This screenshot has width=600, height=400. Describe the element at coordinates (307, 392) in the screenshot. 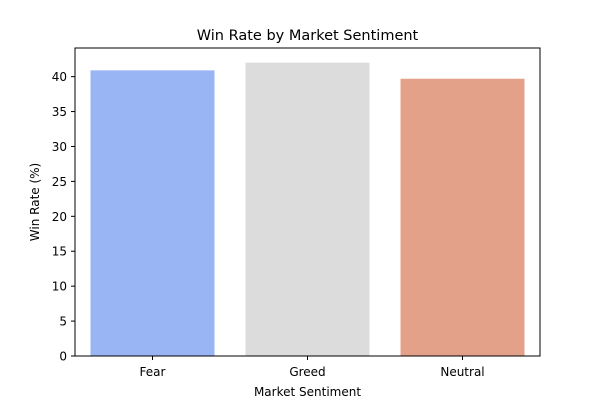

I see `x-axis-title: Market Sentiment` at that location.